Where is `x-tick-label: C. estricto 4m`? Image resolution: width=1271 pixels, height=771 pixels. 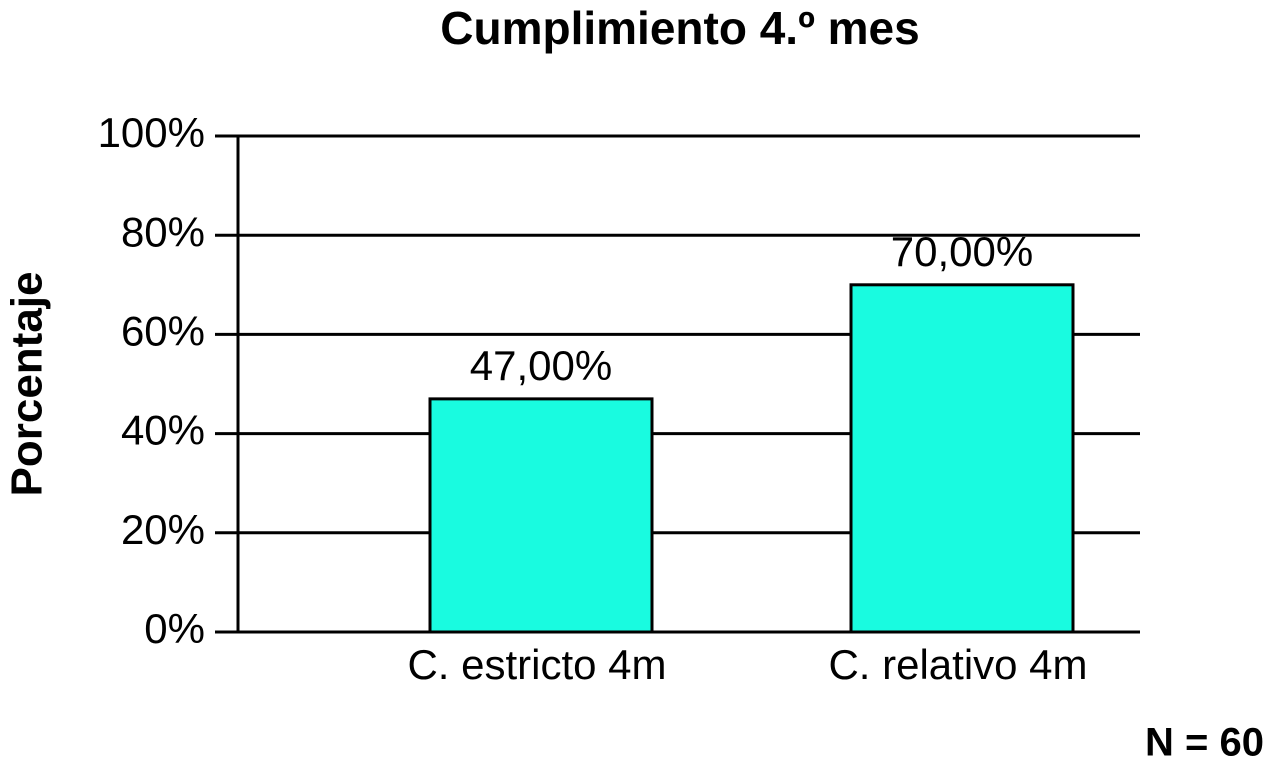
x-tick-label: C. estricto 4m is located at coordinates (536, 664).